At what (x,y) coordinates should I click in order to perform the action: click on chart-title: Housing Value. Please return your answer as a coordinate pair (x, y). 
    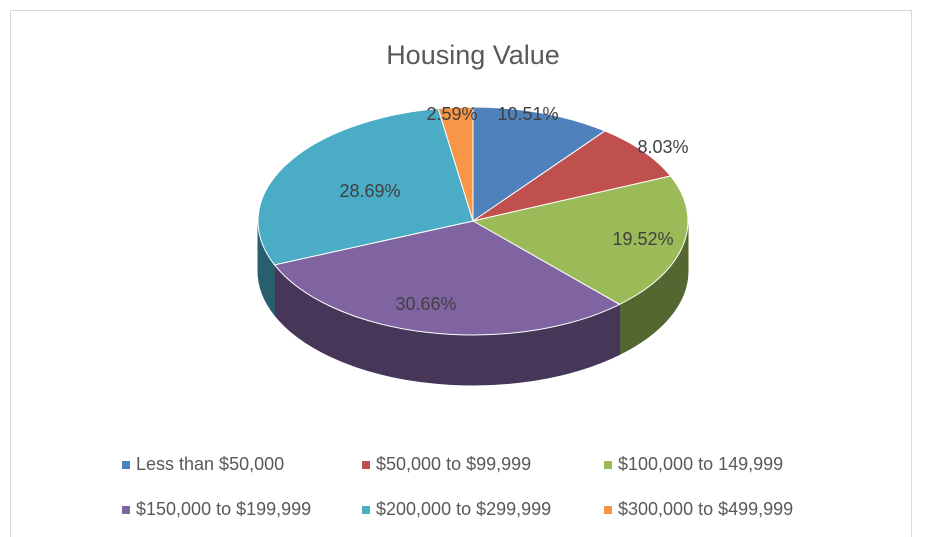
    Looking at the image, I should click on (473, 55).